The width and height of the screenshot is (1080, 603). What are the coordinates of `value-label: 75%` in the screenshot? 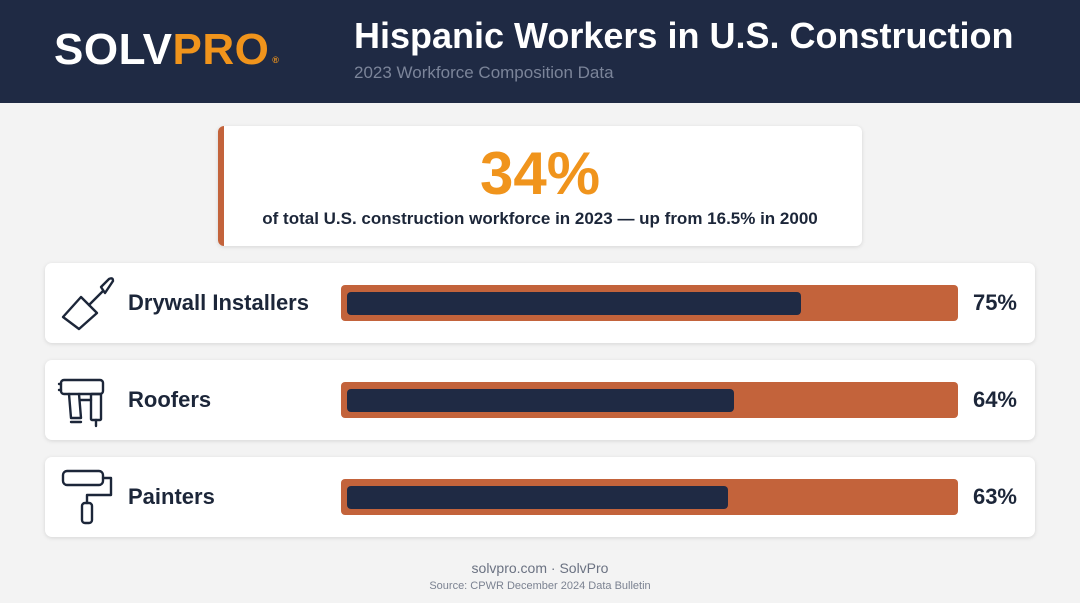 It's located at (994, 302).